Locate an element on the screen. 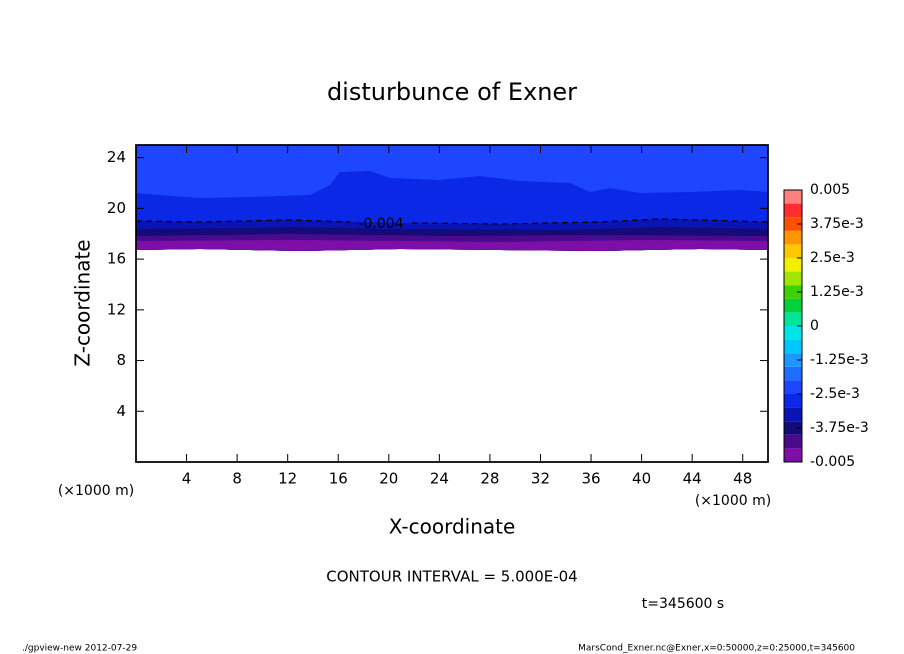 The image size is (904, 654). x-tick-label: 36 is located at coordinates (590, 479).